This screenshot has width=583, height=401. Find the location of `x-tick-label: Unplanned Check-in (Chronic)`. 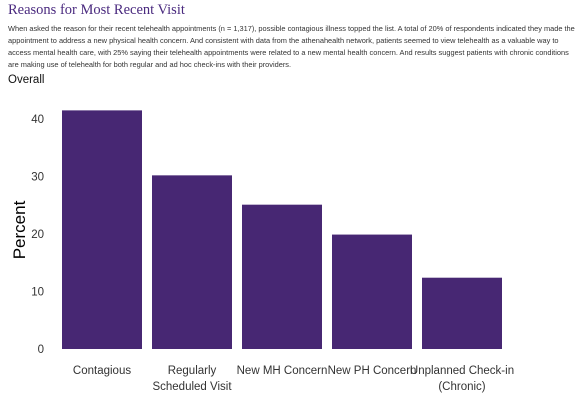

x-tick-label: Unplanned Check-in (Chronic) is located at coordinates (462, 379).